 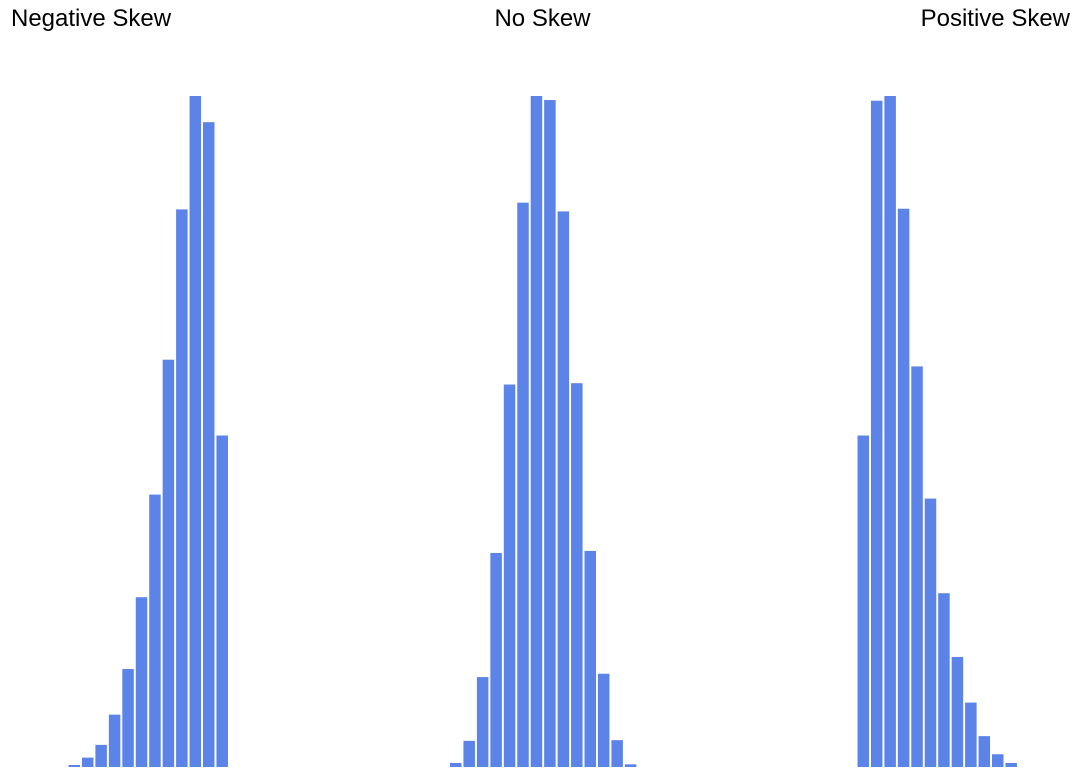 What do you see at coordinates (542, 18) in the screenshot?
I see `chart-title-no-skew: No Skew` at bounding box center [542, 18].